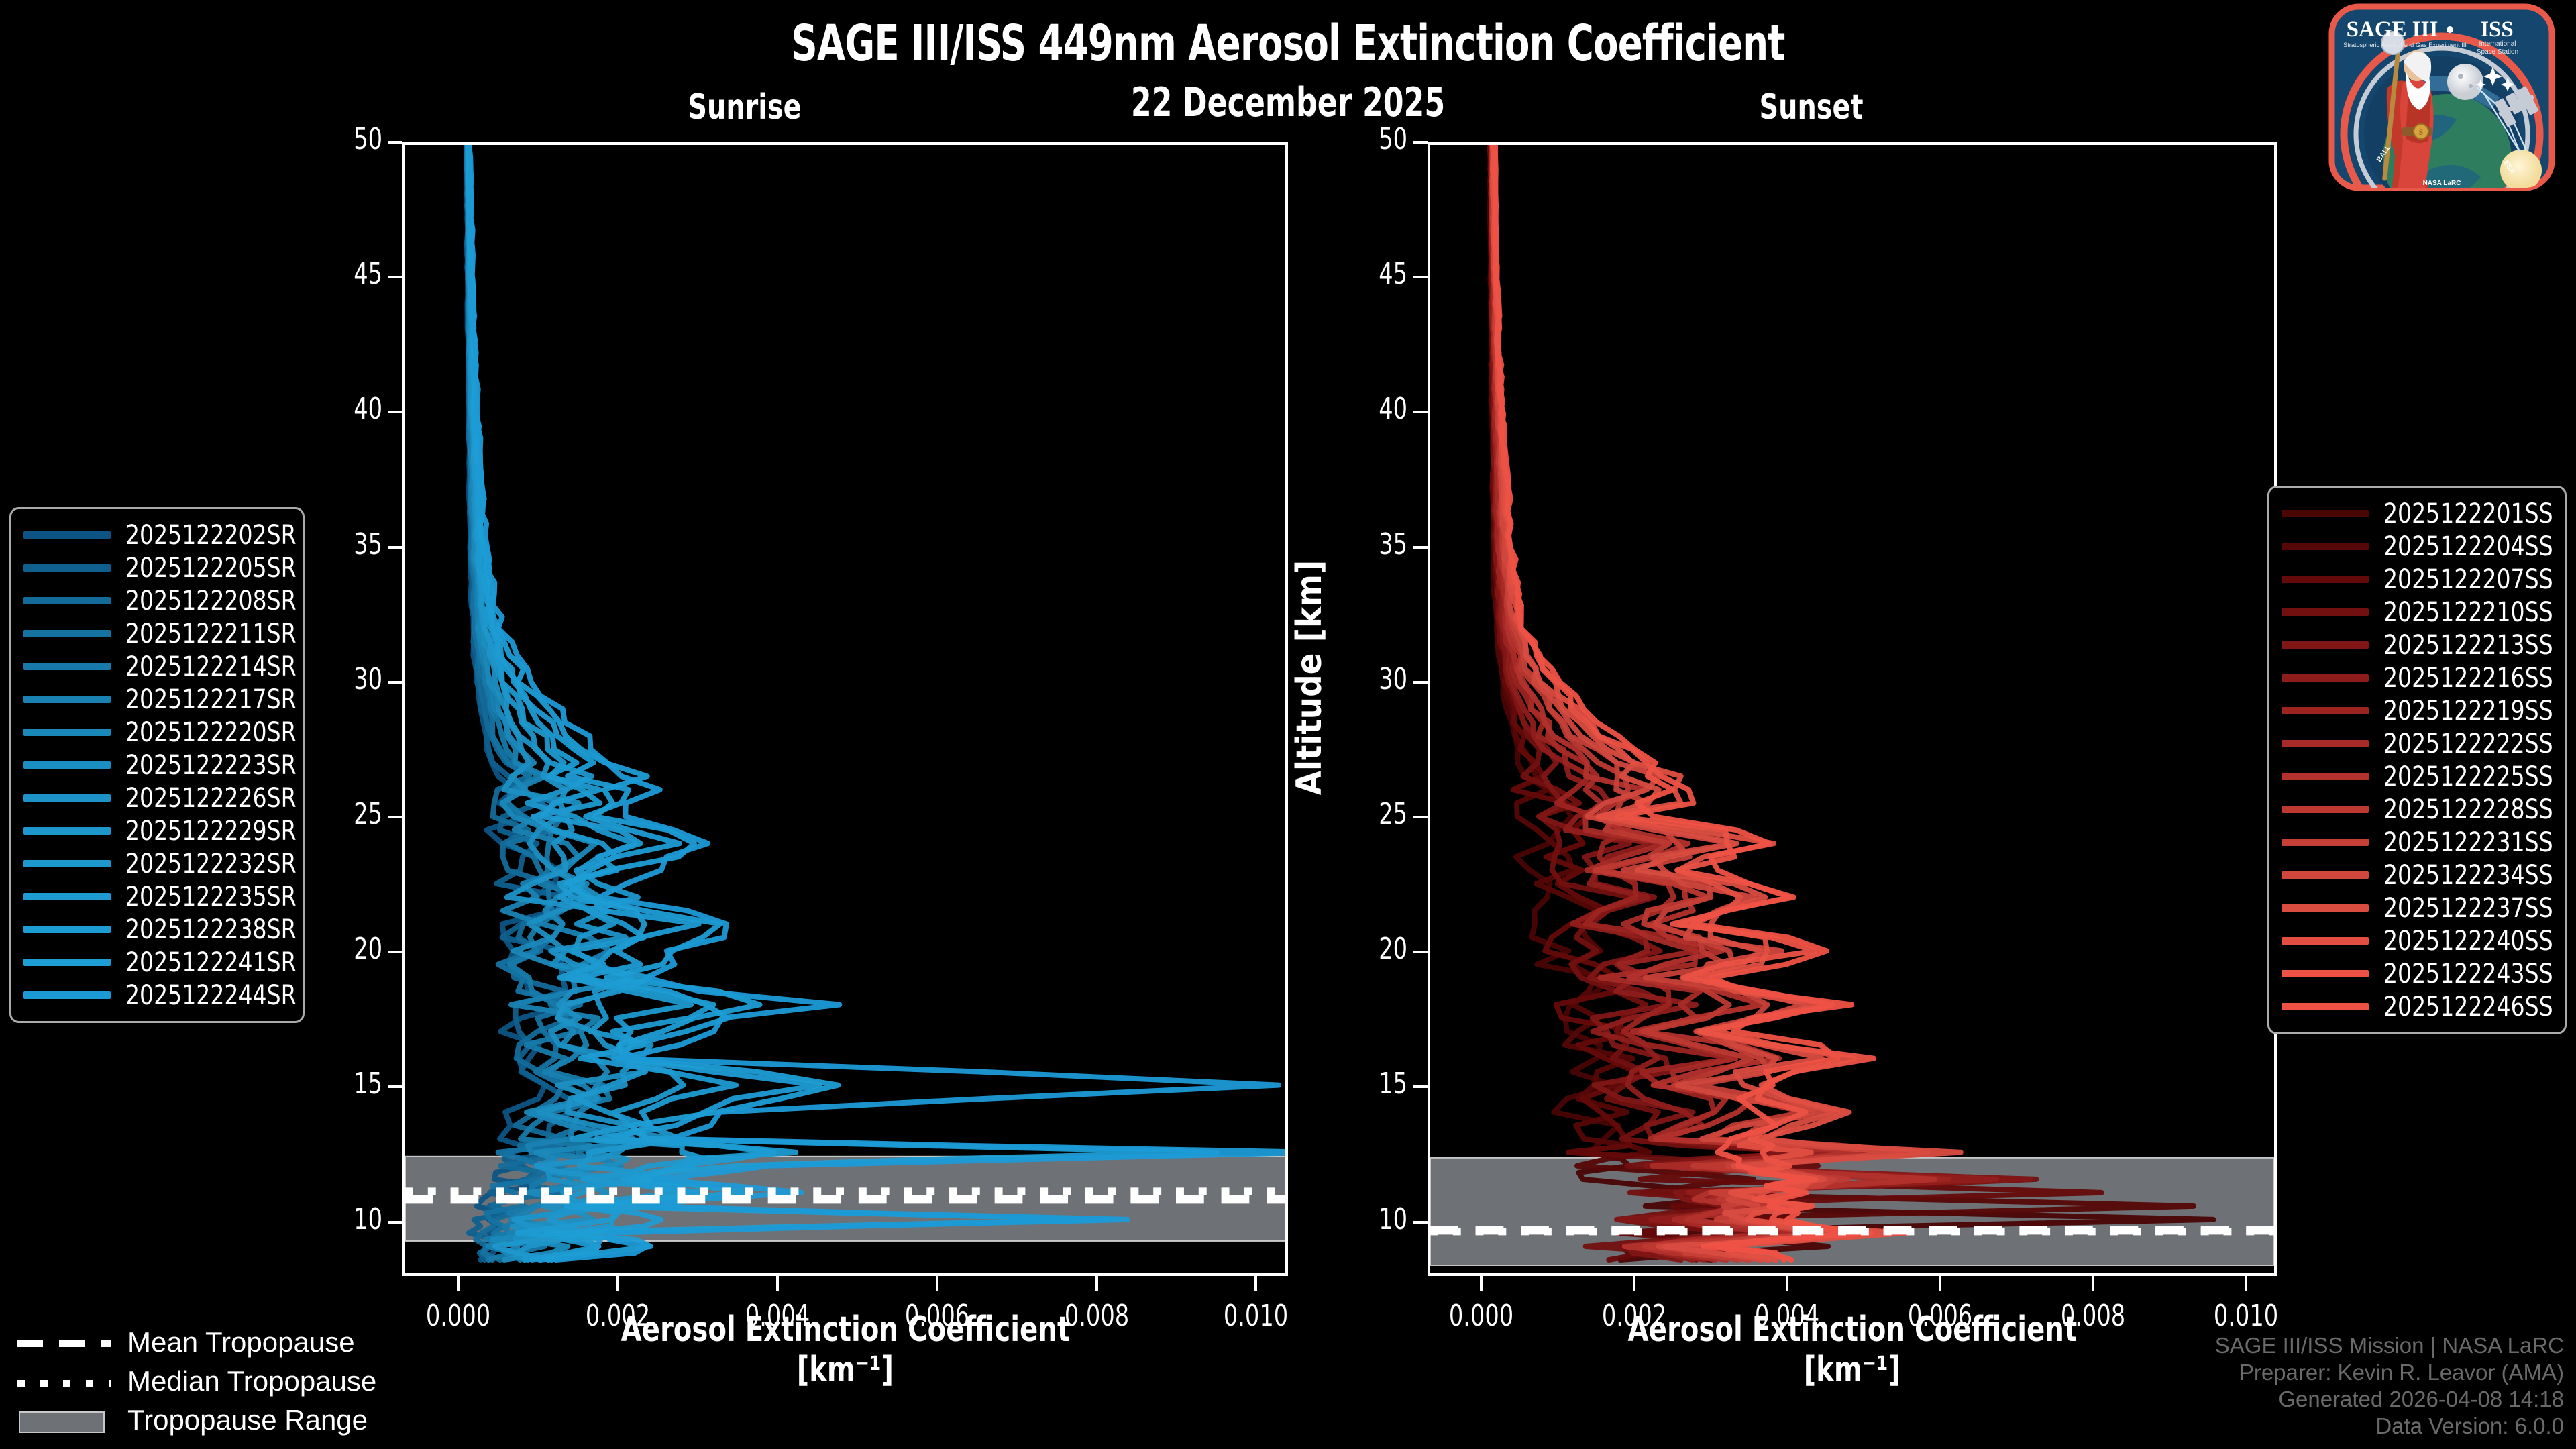  I want to click on sunset-legend-item: 2025122225SS, so click(2417, 776).